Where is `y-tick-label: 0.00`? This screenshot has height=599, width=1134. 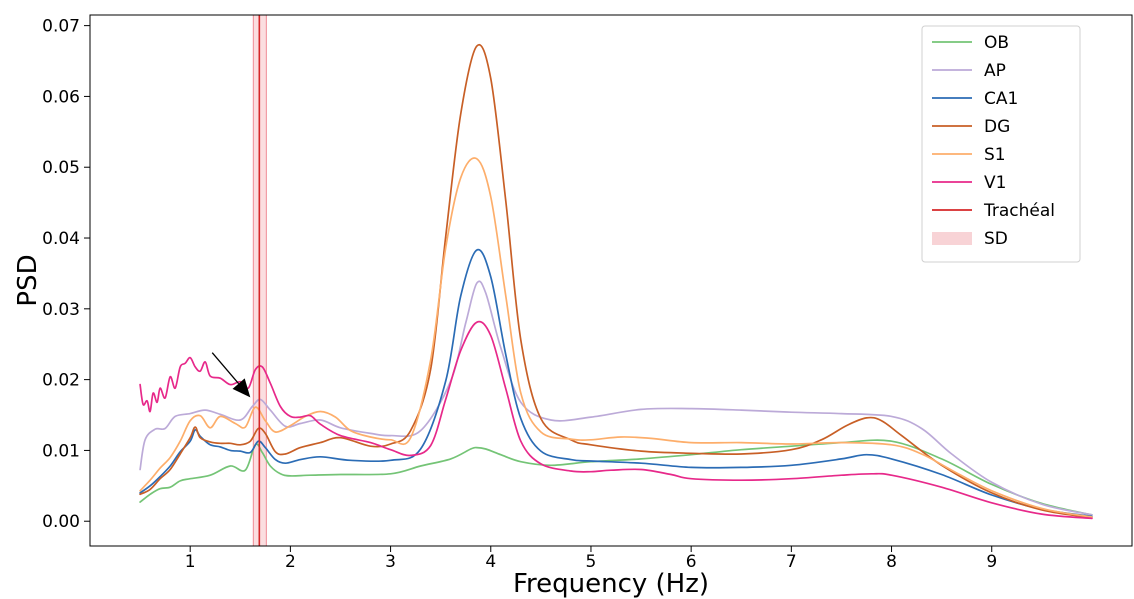 y-tick-label: 0.00 is located at coordinates (61, 522).